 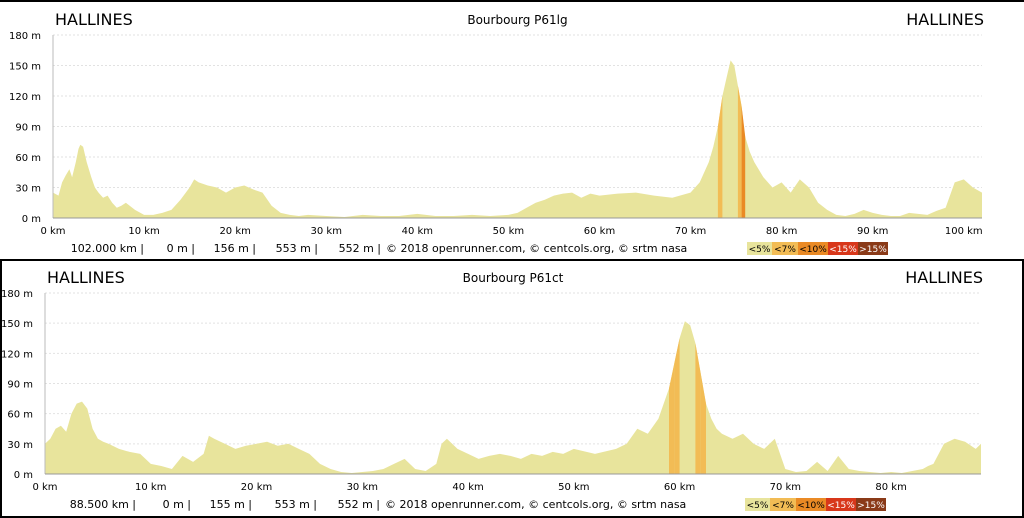 I want to click on x-tick-label: 90 km, so click(x=872, y=231).